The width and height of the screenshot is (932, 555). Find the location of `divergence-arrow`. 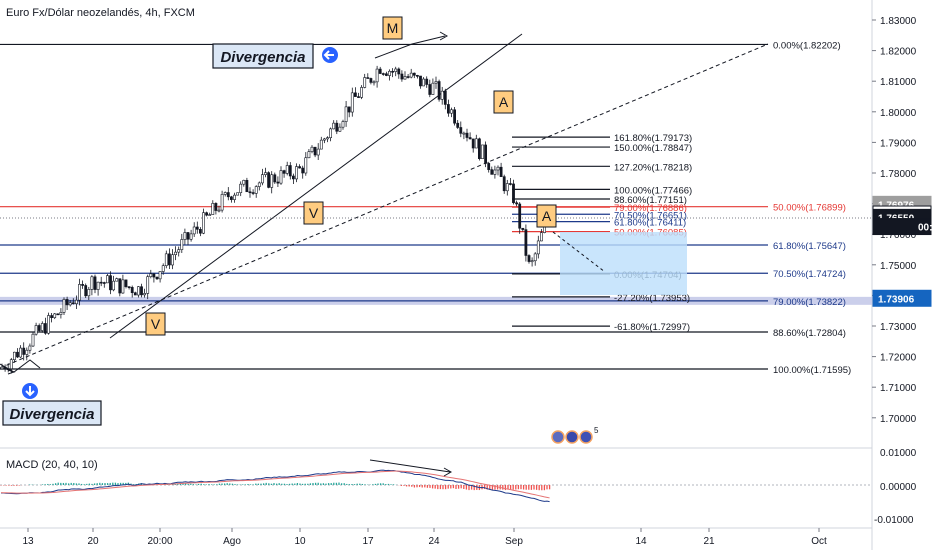

divergence-arrow is located at coordinates (11, 372).